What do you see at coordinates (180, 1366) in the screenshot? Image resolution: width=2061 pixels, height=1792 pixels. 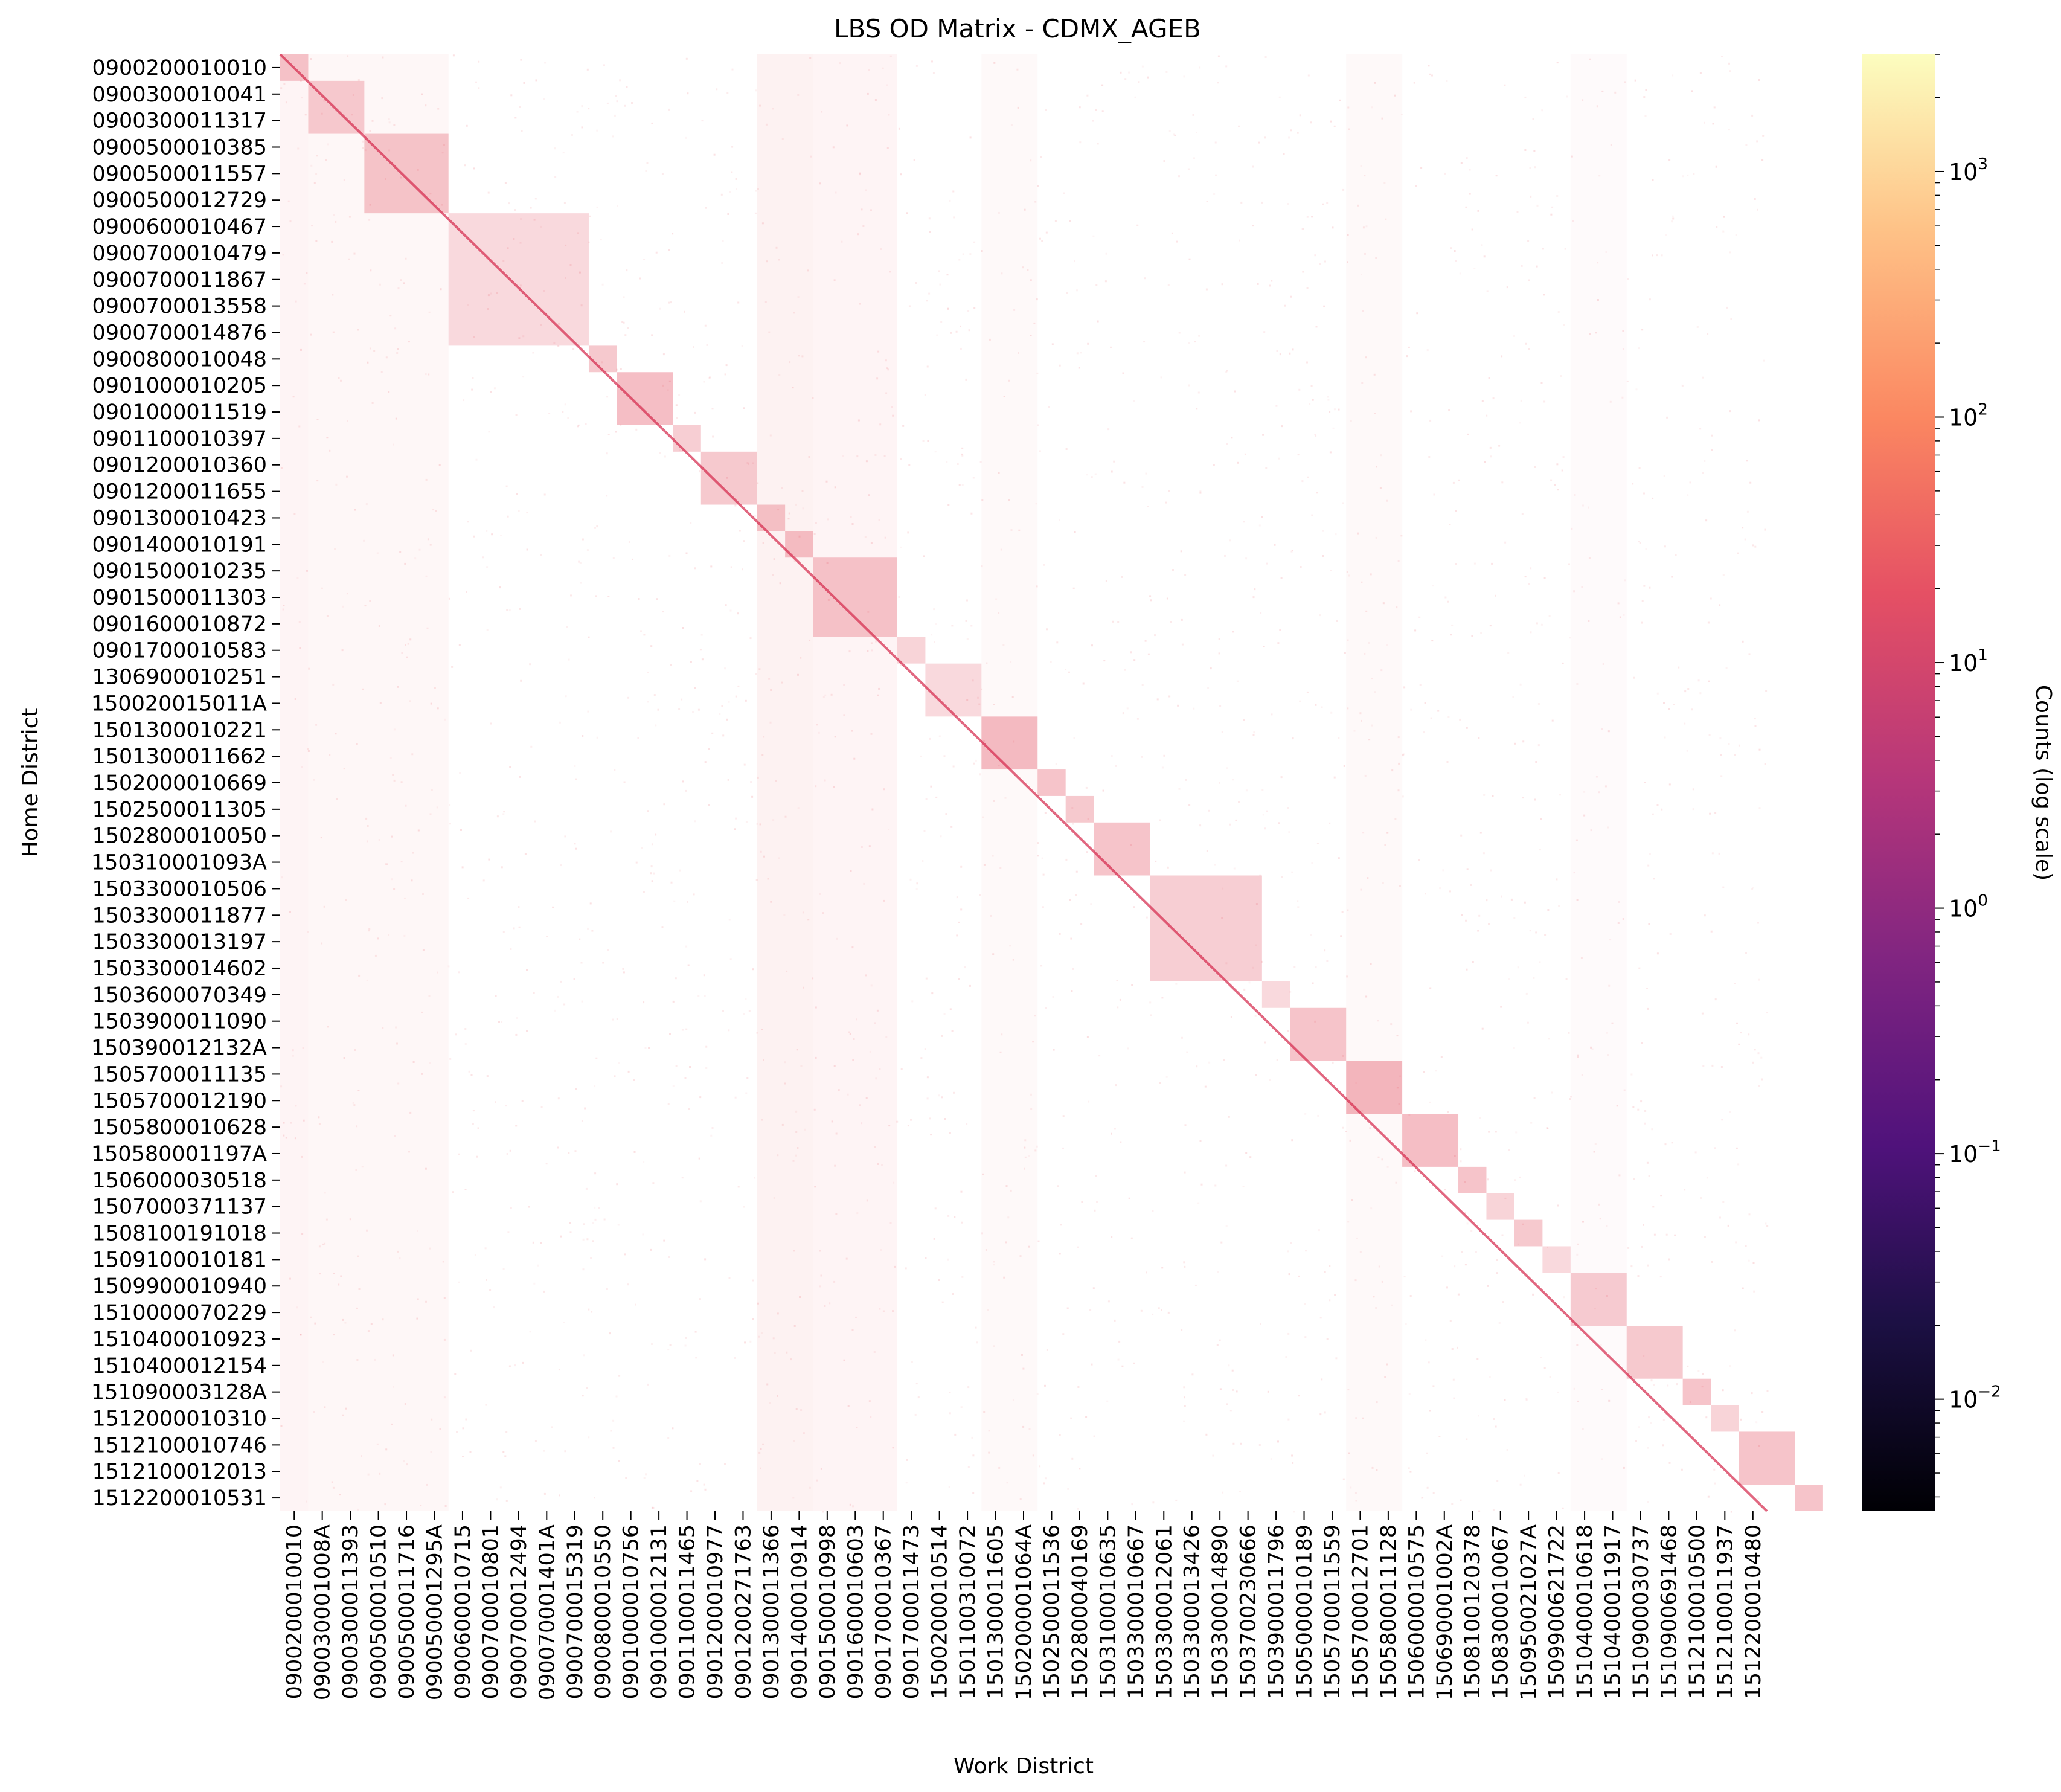 I see `y-tick-label: 1510400012154` at bounding box center [180, 1366].